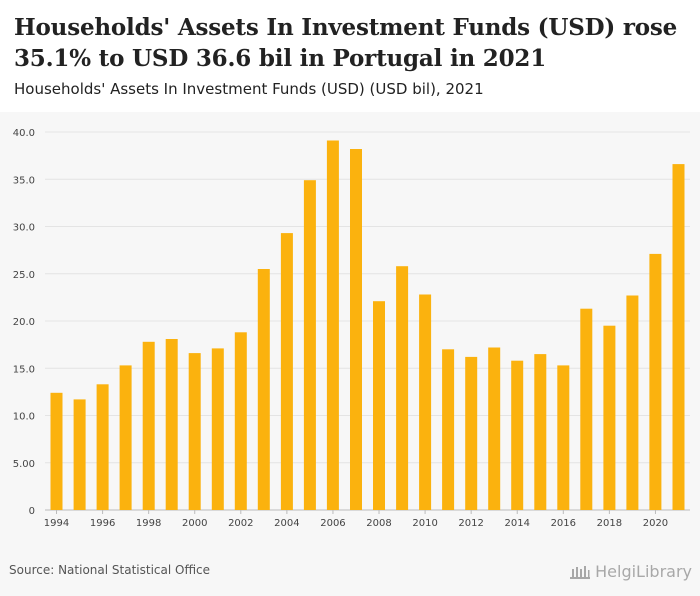 The height and width of the screenshot is (596, 700). What do you see at coordinates (470, 523) in the screenshot?
I see `x-tick-label: 2012` at bounding box center [470, 523].